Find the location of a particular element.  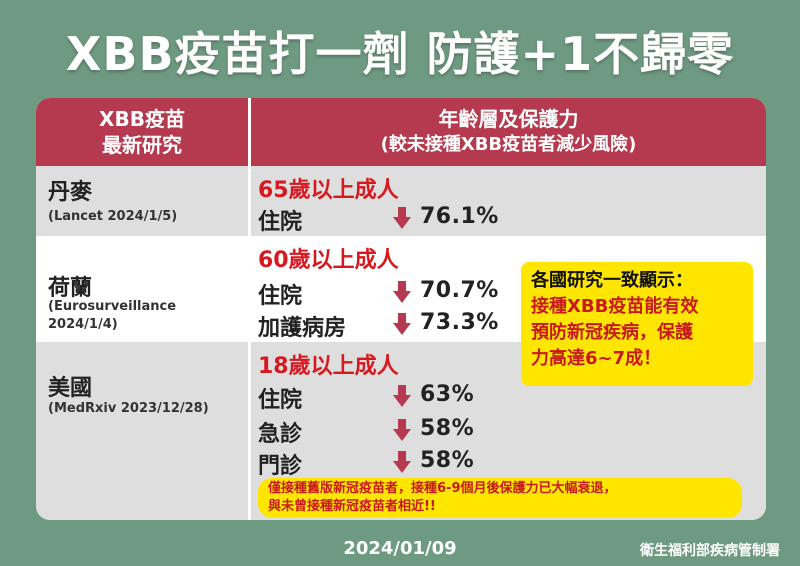

header-protection-column: 年齡層及保護力 (較未接種XBB疫苗者減少風險) is located at coordinates (508, 132).